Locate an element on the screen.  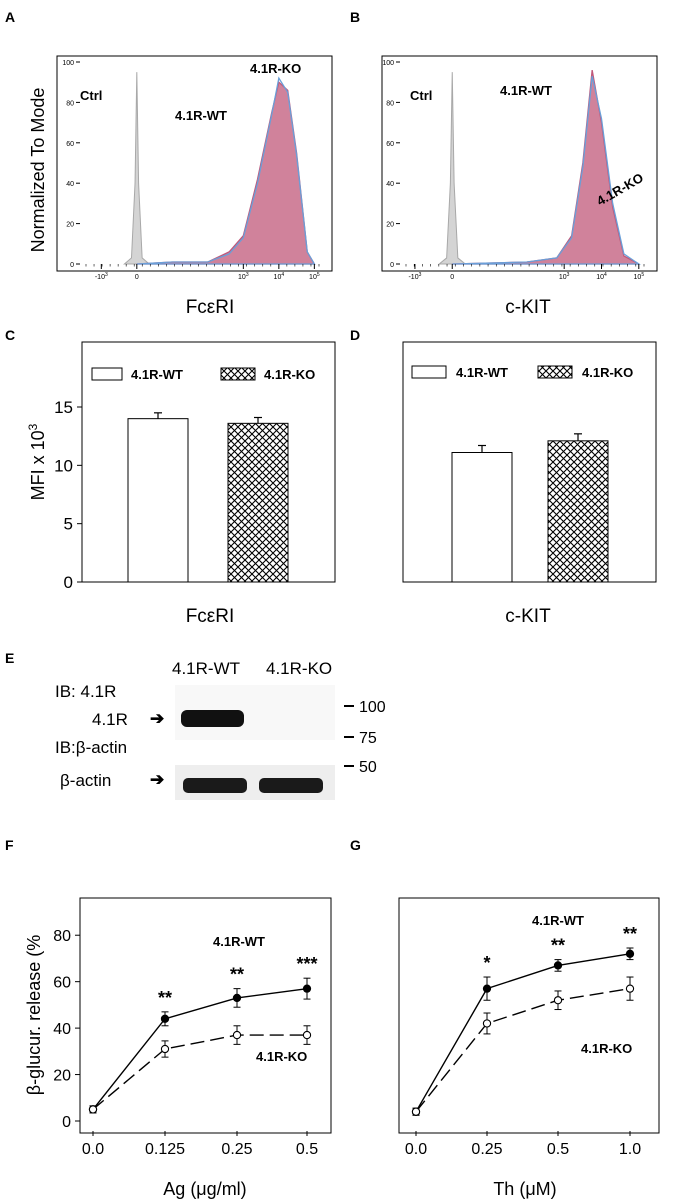
bar-c-y-axis-label-exp: 3 is located at coordinates (33, 426).